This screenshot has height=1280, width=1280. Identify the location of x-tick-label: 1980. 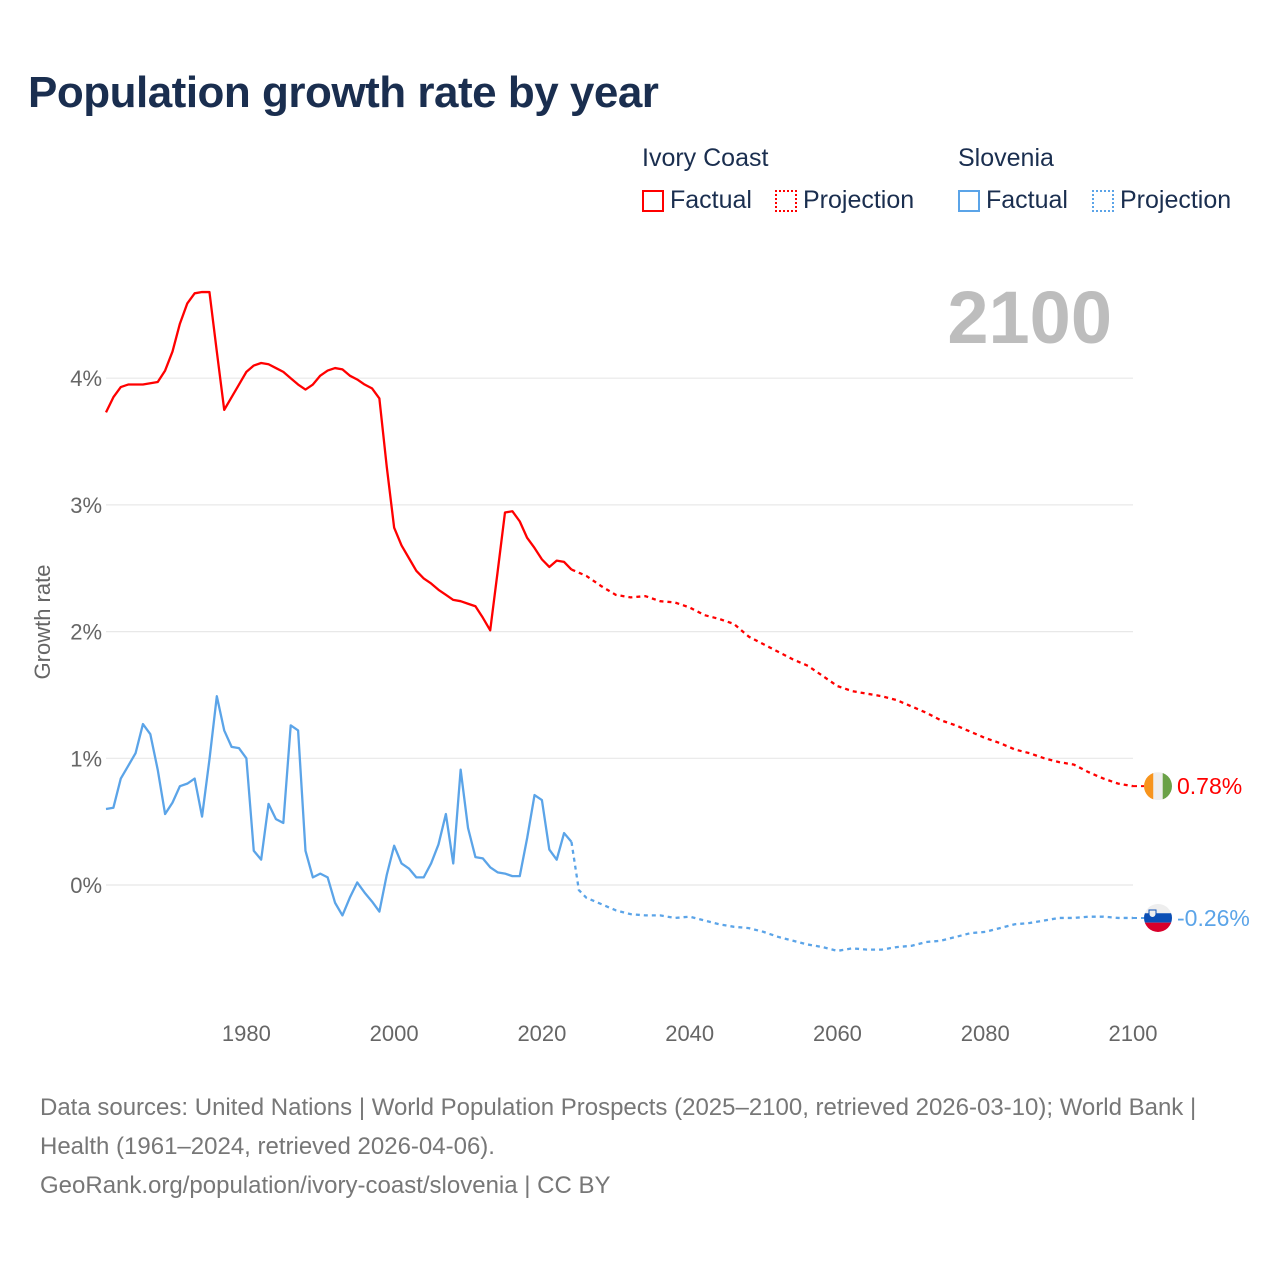
(246, 1033).